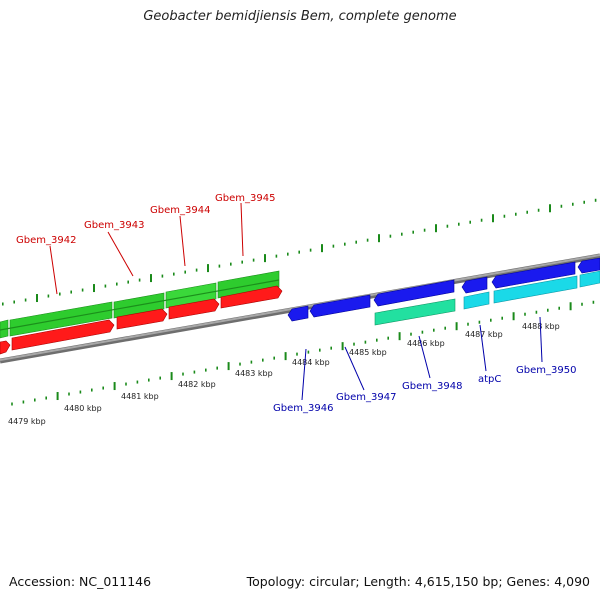 The image size is (600, 600). I want to click on gene-atpc, so click(474, 285).